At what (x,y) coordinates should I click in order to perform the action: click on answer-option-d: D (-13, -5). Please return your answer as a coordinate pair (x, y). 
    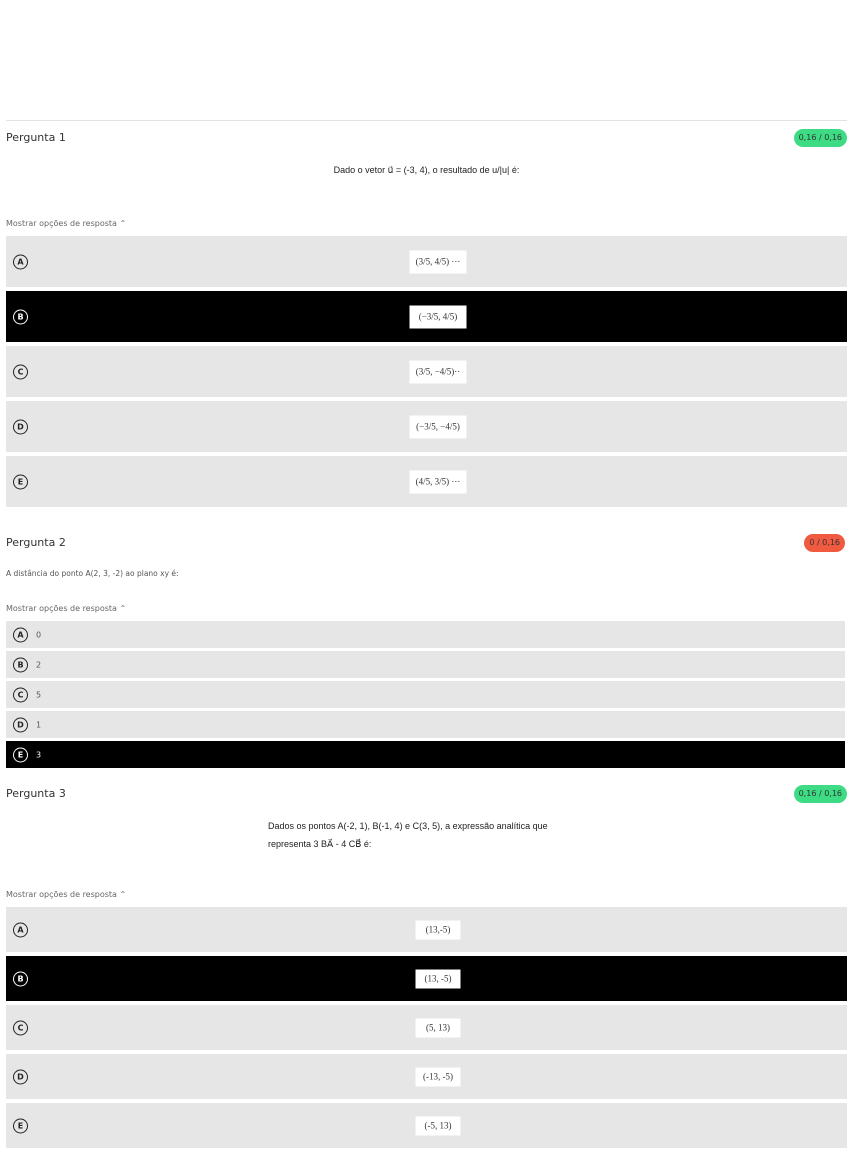
    Looking at the image, I should click on (426, 1076).